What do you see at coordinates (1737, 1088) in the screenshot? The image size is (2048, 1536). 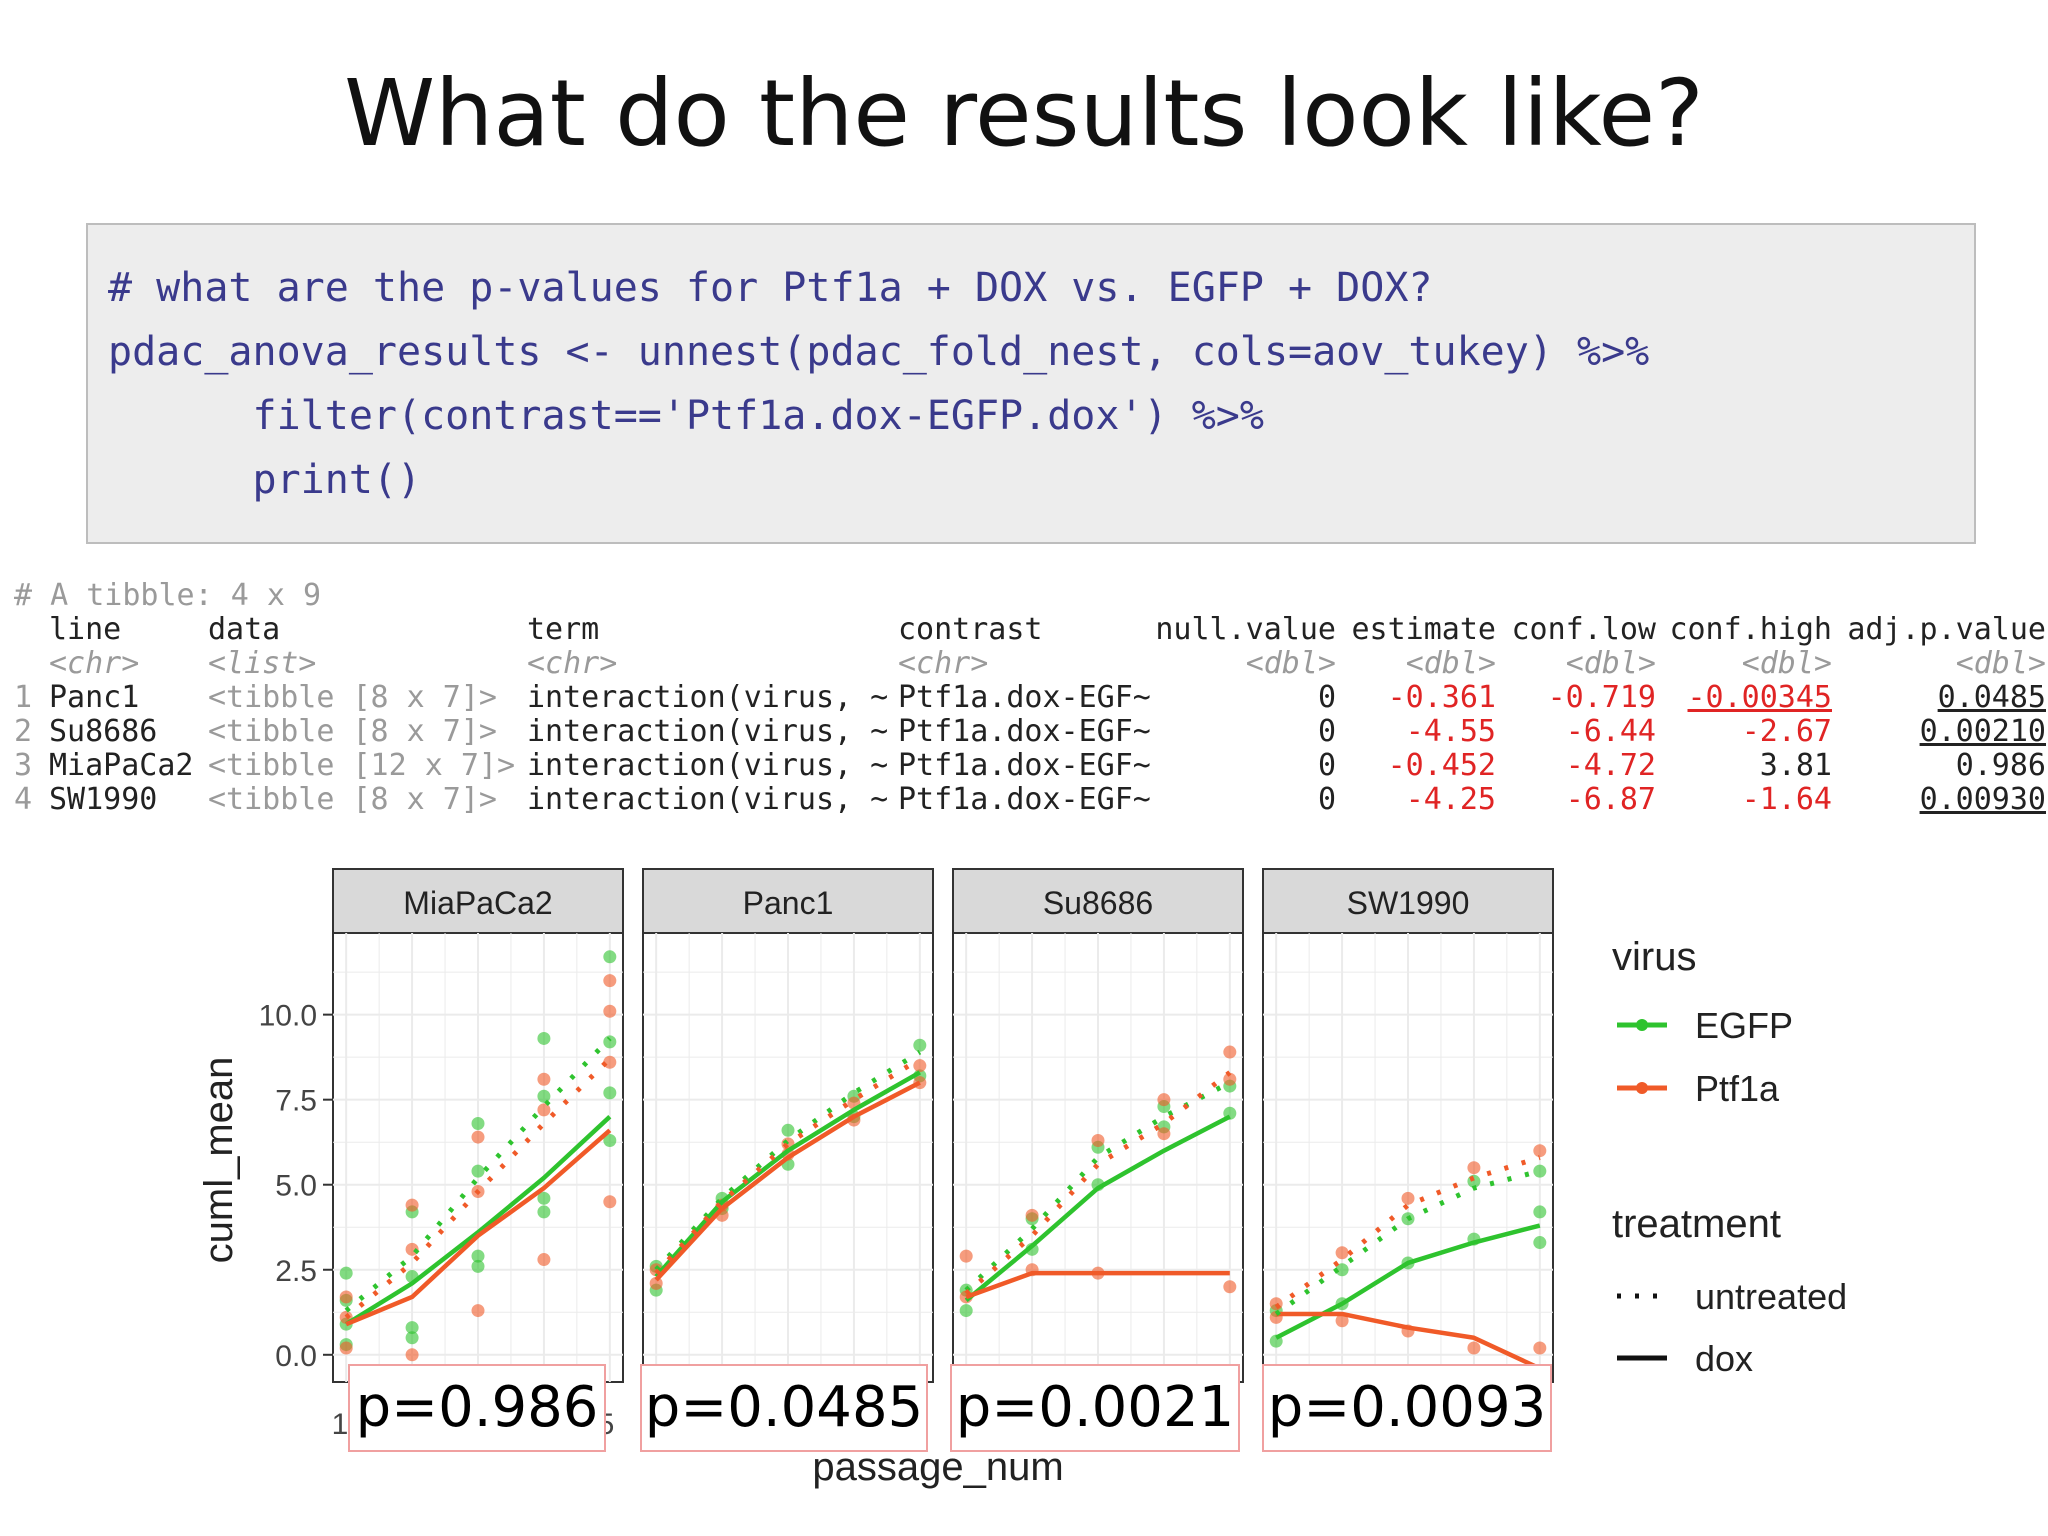 I see `legend-label-ptf1a: Ptf1a` at bounding box center [1737, 1088].